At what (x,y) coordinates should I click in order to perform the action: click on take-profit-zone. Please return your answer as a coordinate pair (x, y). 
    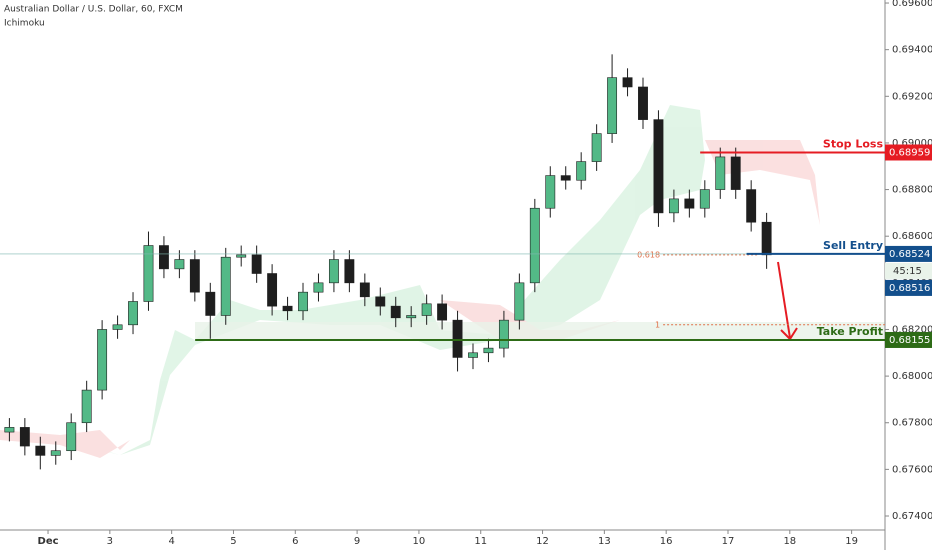
    Looking at the image, I should click on (540, 331).